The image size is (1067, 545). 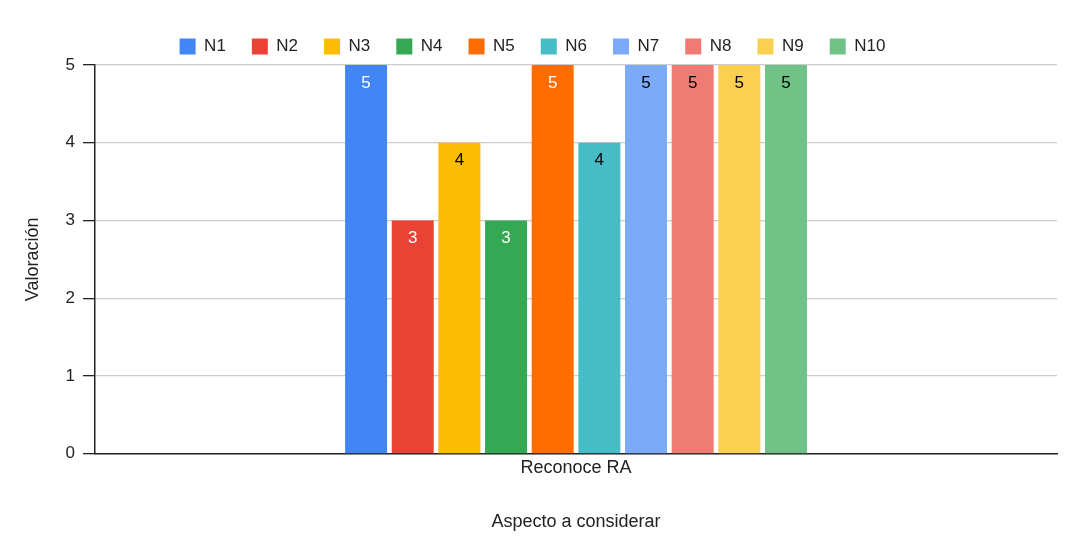 I want to click on legend-label: N6, so click(x=576, y=46).